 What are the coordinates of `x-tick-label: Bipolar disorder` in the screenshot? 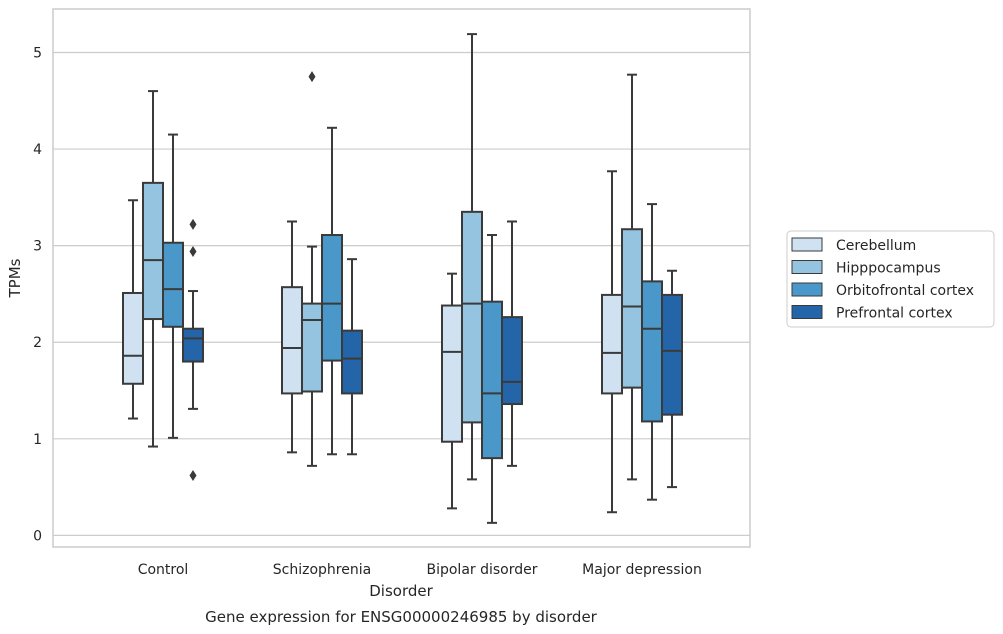 It's located at (481, 570).